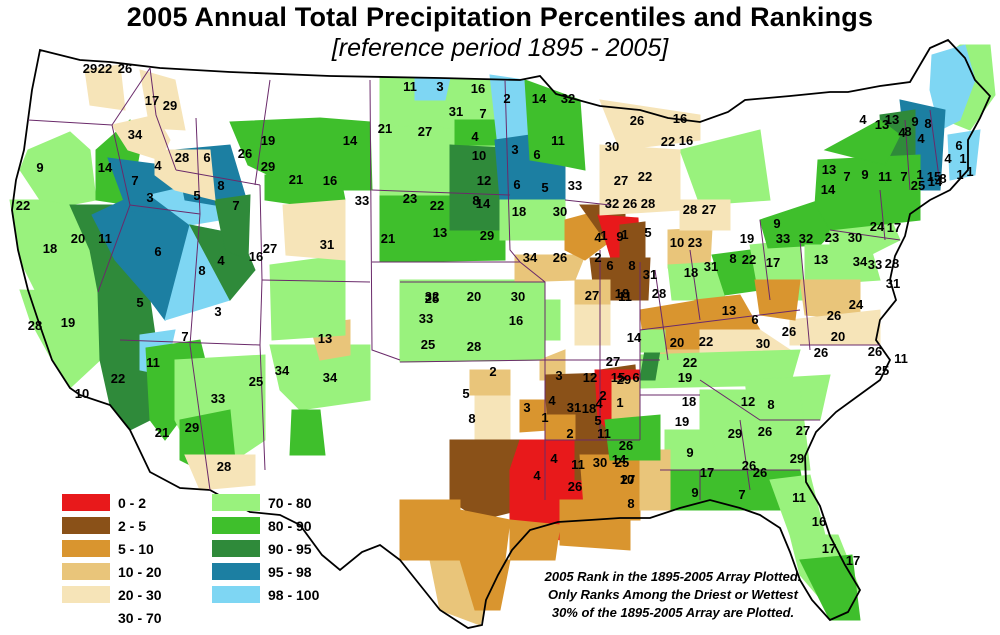 Image resolution: width=1000 pixels, height=635 pixels. Describe the element at coordinates (574, 407) in the screenshot. I see `rank-label: 31` at that location.